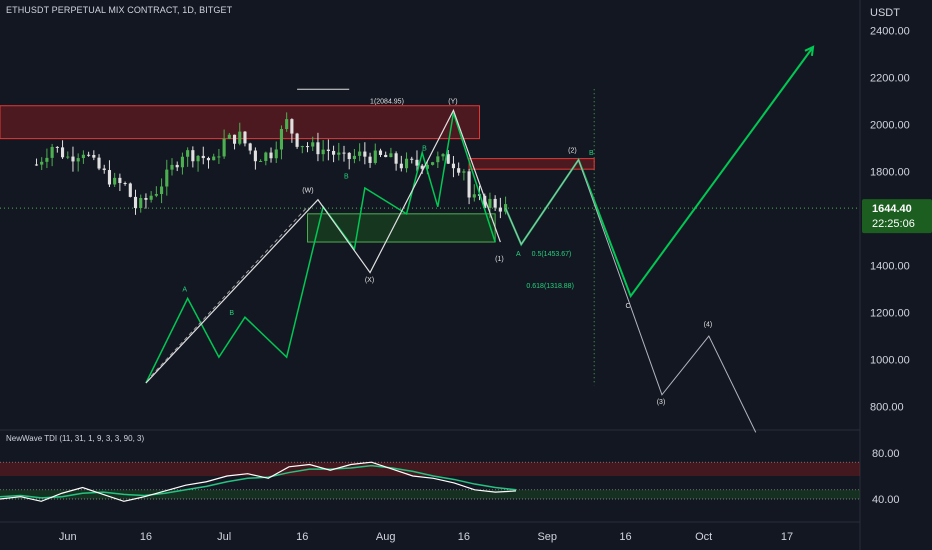 Image resolution: width=932 pixels, height=550 pixels. I want to click on price-tick: 2400.00, so click(890, 32).